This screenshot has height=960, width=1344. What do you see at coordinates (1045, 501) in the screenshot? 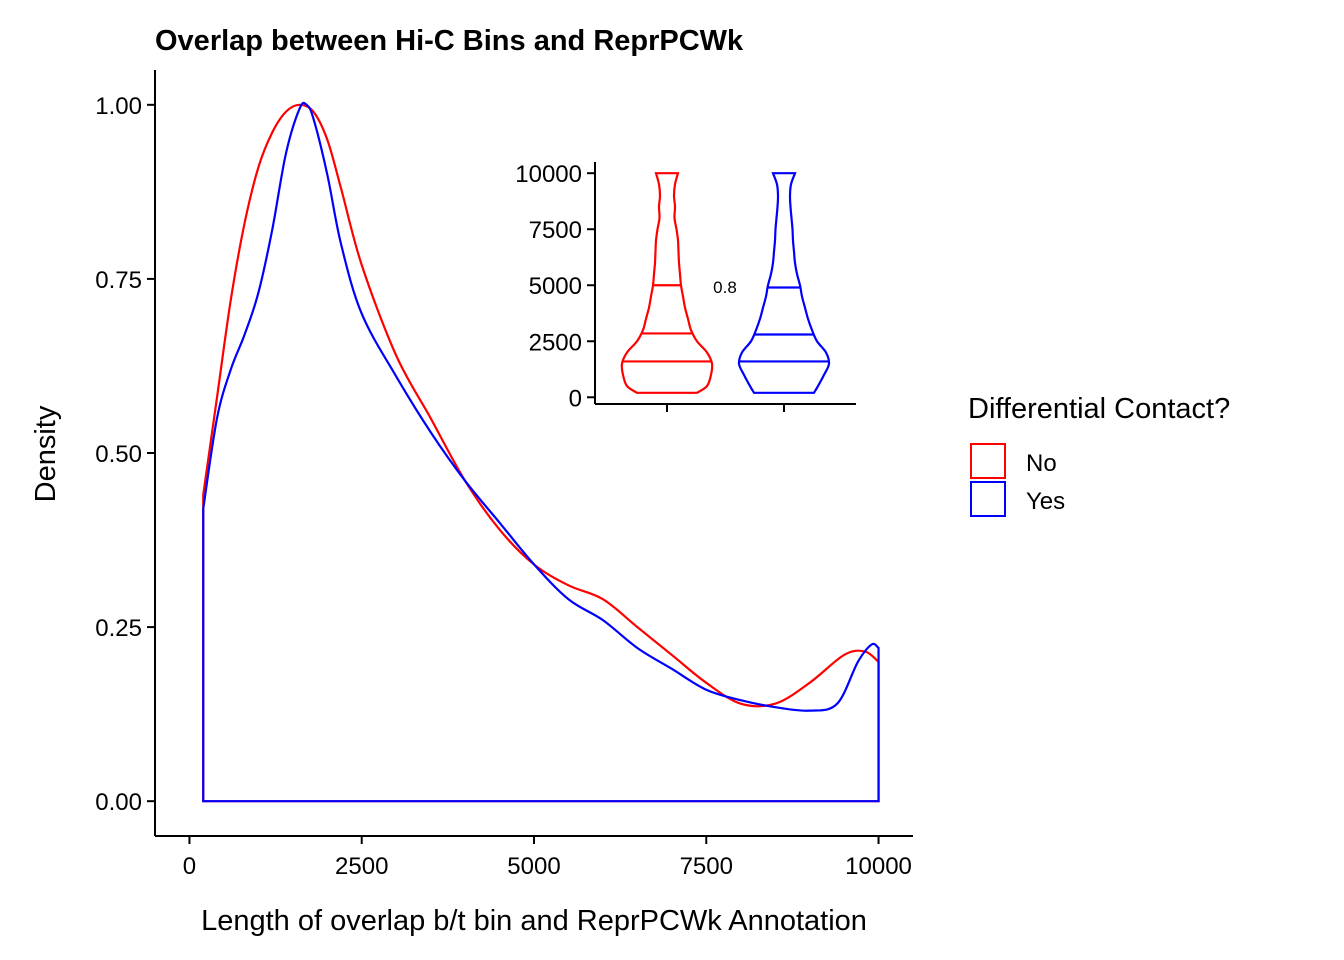
I see `legend-label-yes: Yes` at bounding box center [1045, 501].